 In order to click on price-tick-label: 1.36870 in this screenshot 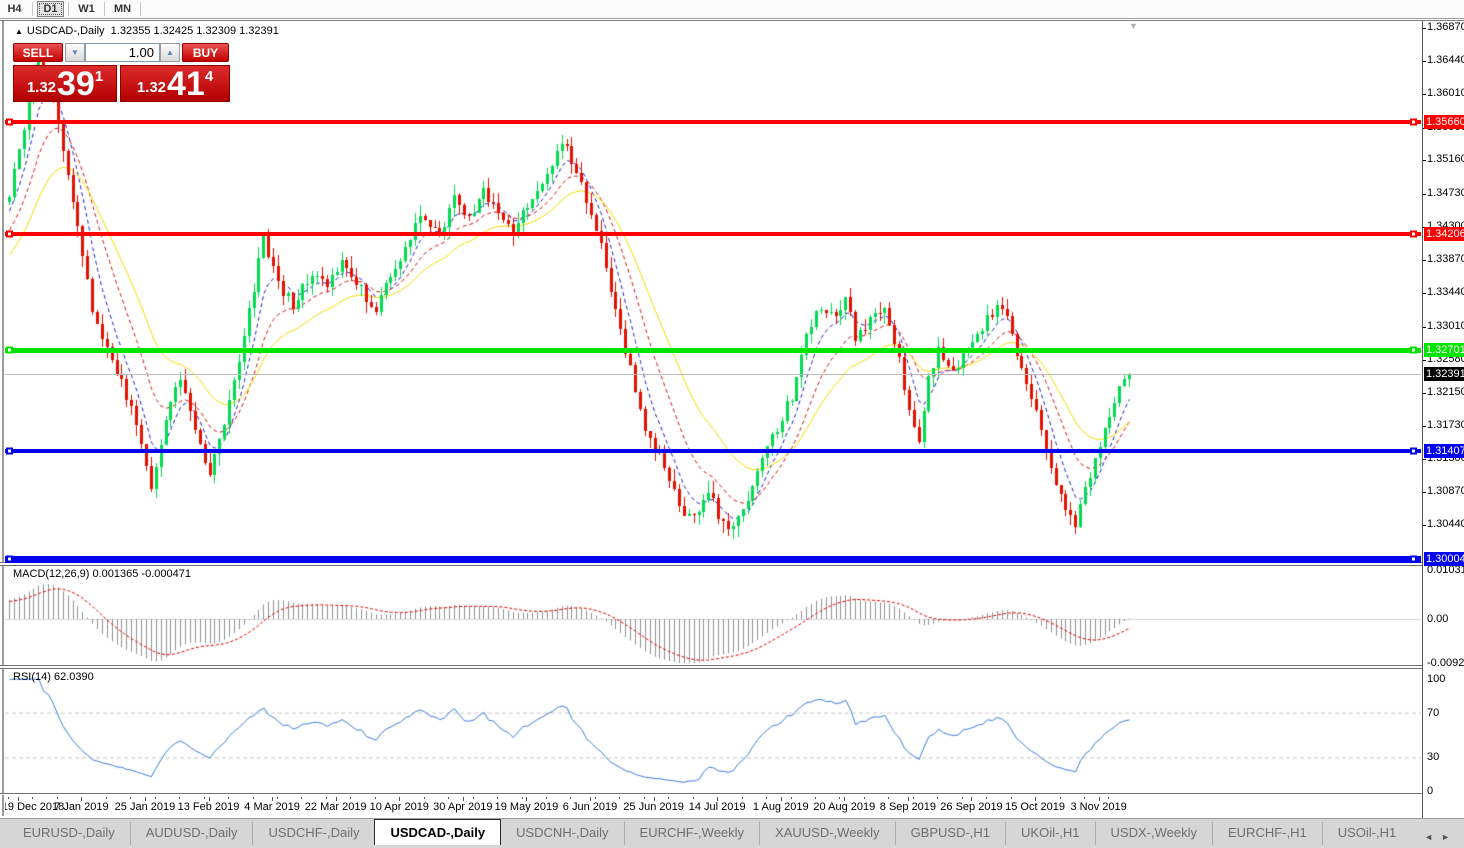, I will do `click(1445, 26)`.